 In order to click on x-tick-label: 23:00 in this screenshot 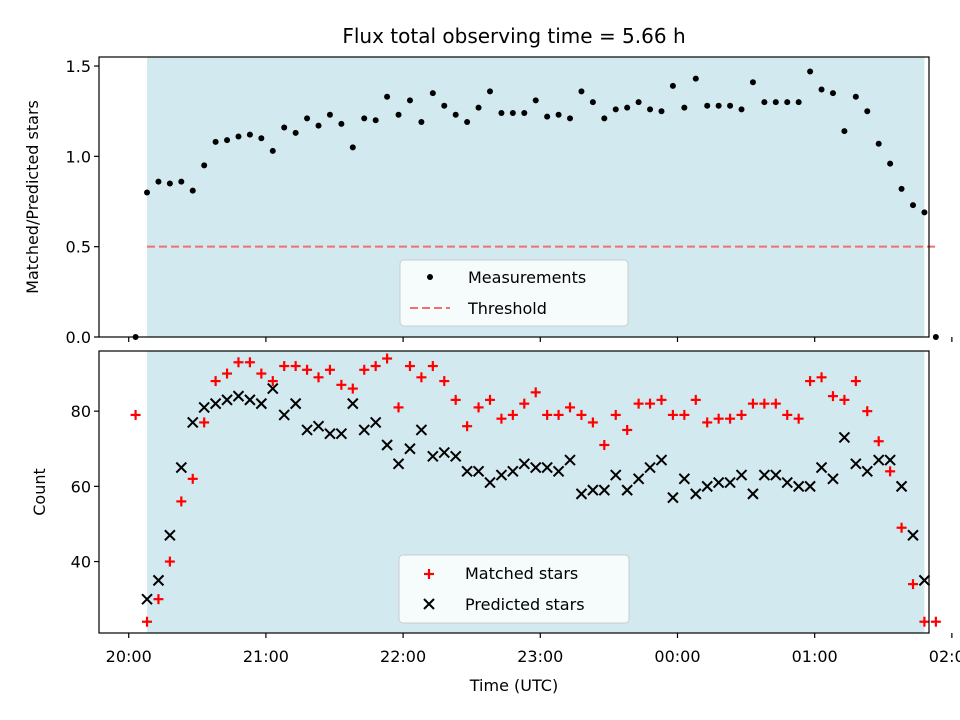, I will do `click(540, 656)`.